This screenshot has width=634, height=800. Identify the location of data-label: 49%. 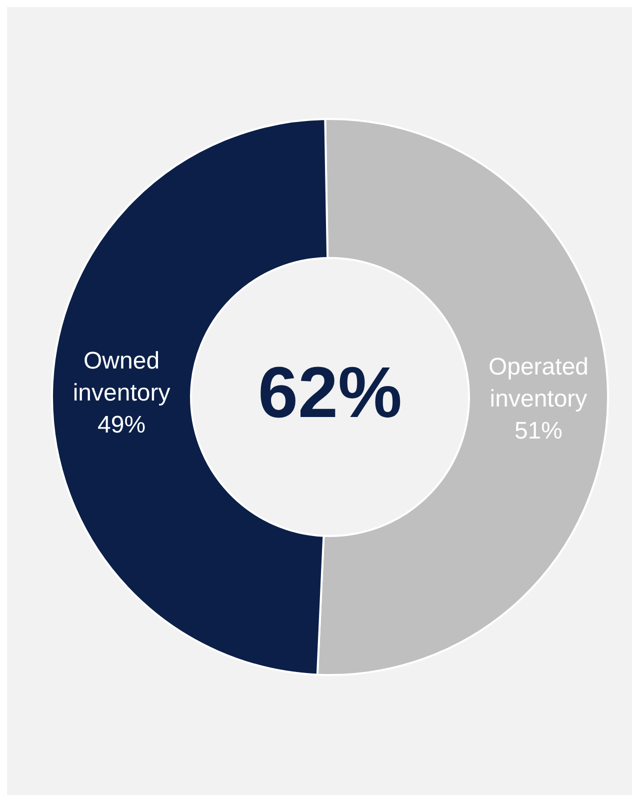
(121, 425).